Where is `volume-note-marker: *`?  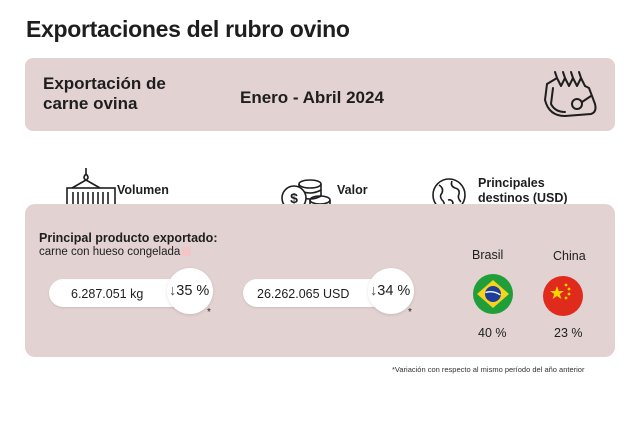 volume-note-marker: * is located at coordinates (209, 312).